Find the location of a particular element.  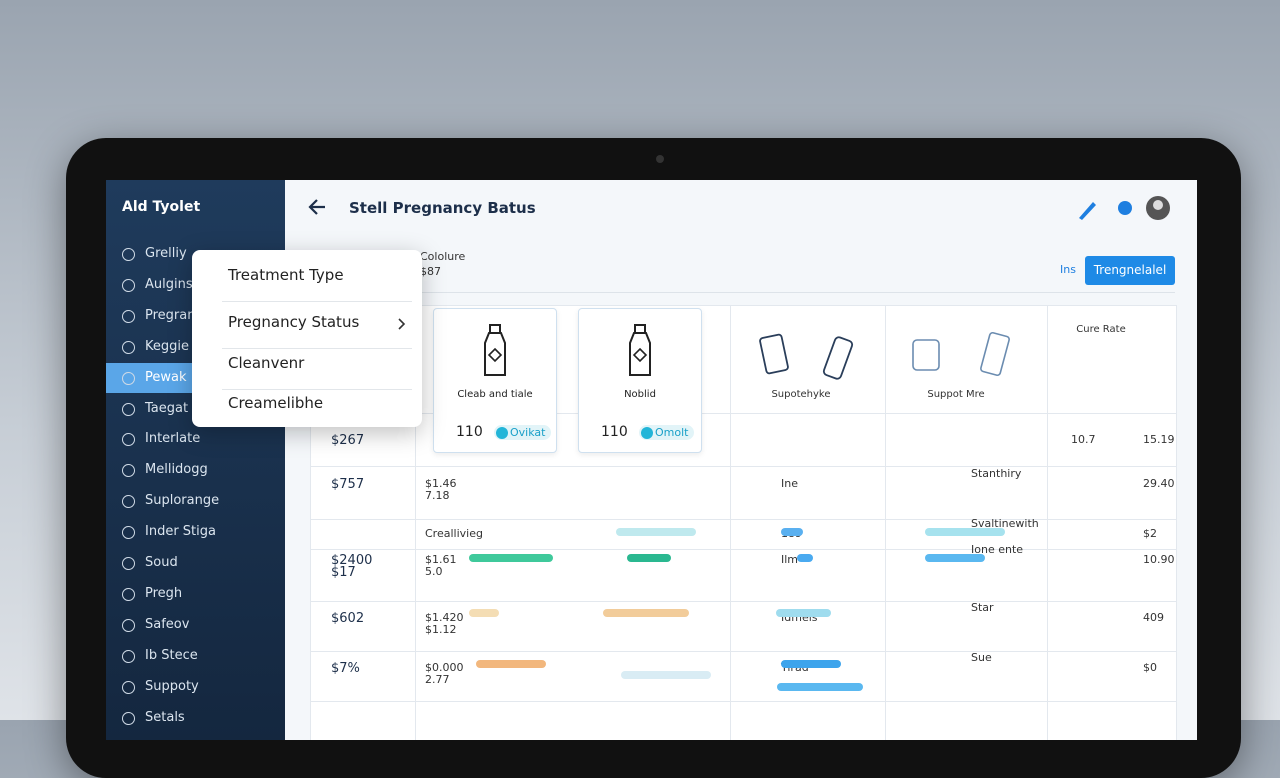

sidebar-label: Inder Stiga is located at coordinates (180, 532).